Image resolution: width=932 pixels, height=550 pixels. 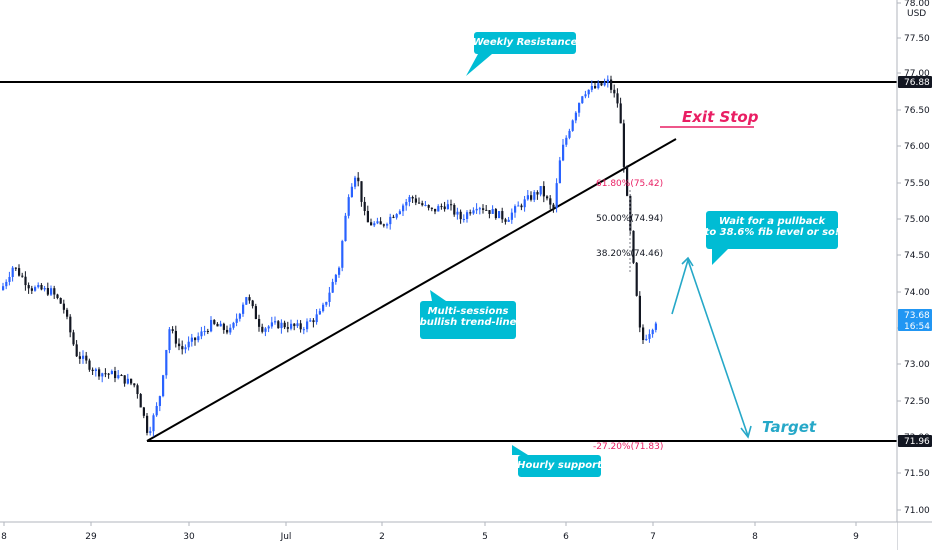 I want to click on y-tick-label: 72.50, so click(x=917, y=402).